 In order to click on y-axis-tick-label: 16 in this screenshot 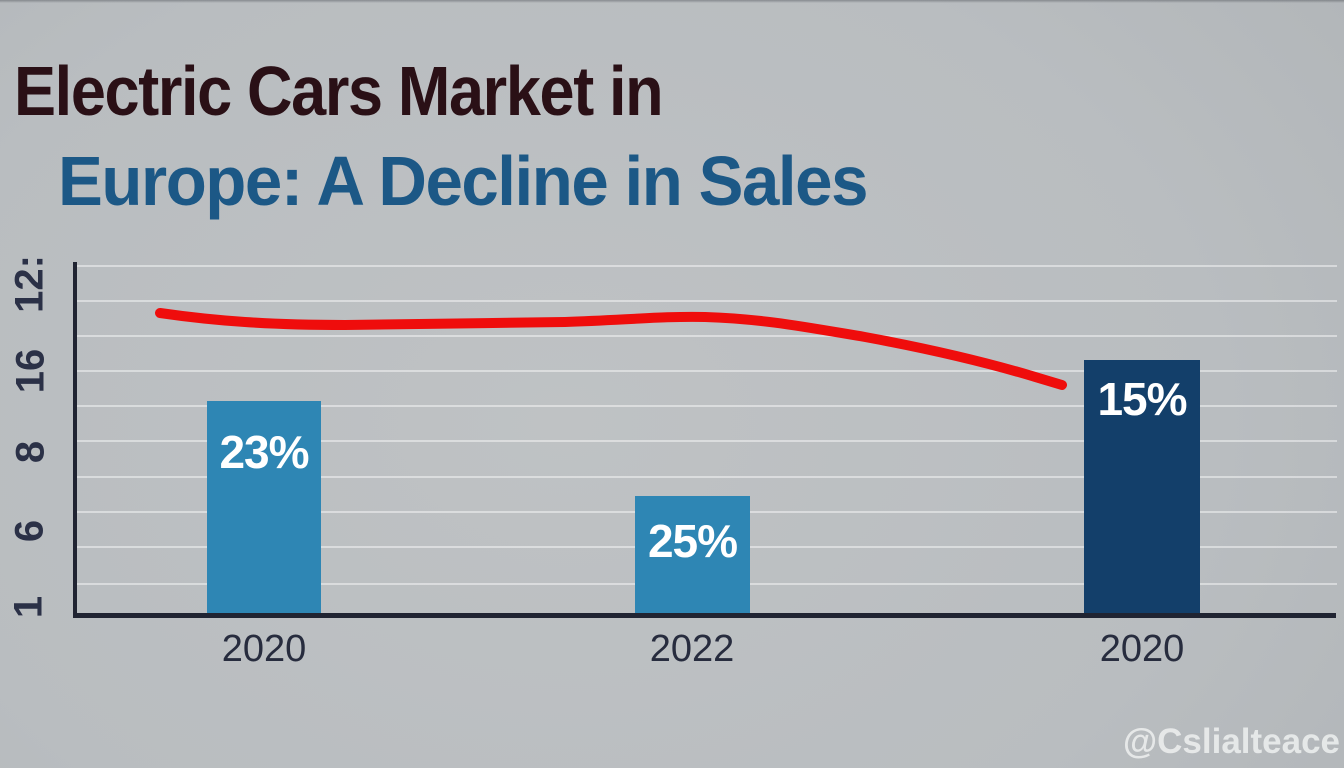, I will do `click(30, 371)`.